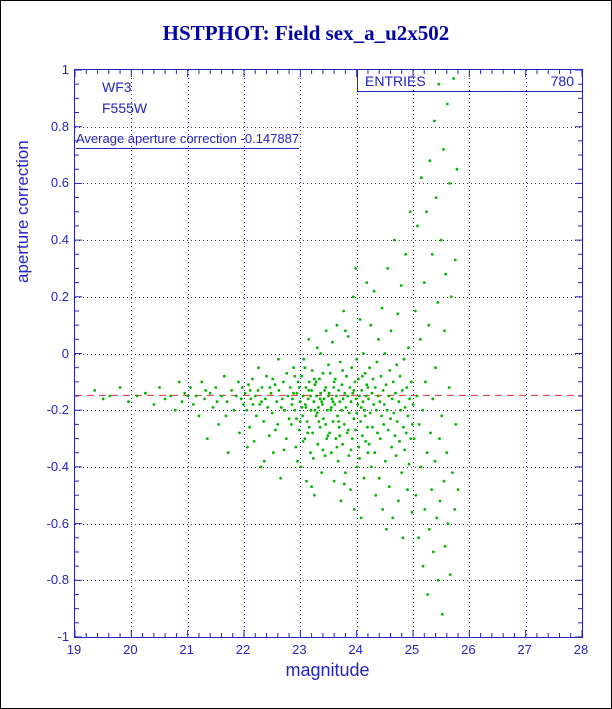 The image size is (612, 709). What do you see at coordinates (186, 649) in the screenshot?
I see `x-tick-label: 21` at bounding box center [186, 649].